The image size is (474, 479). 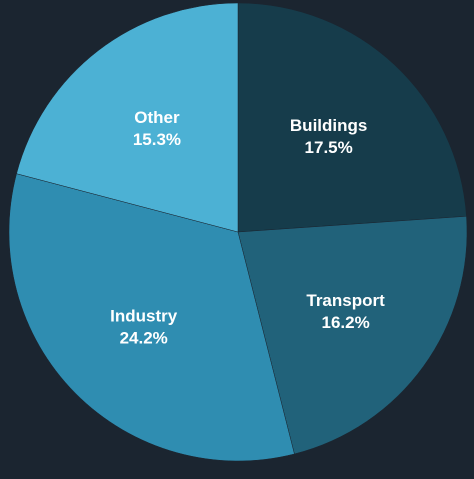 What do you see at coordinates (144, 338) in the screenshot?
I see `slice-value-industry: 24.2%` at bounding box center [144, 338].